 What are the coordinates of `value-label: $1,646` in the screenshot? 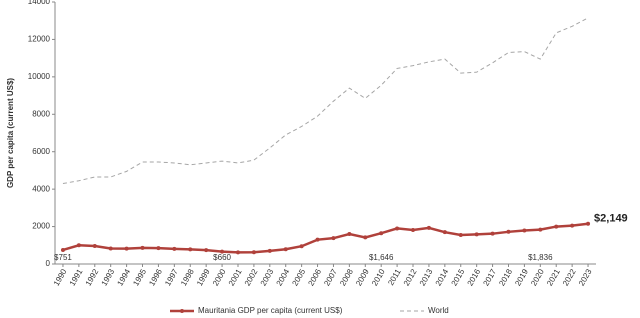 It's located at (381, 257).